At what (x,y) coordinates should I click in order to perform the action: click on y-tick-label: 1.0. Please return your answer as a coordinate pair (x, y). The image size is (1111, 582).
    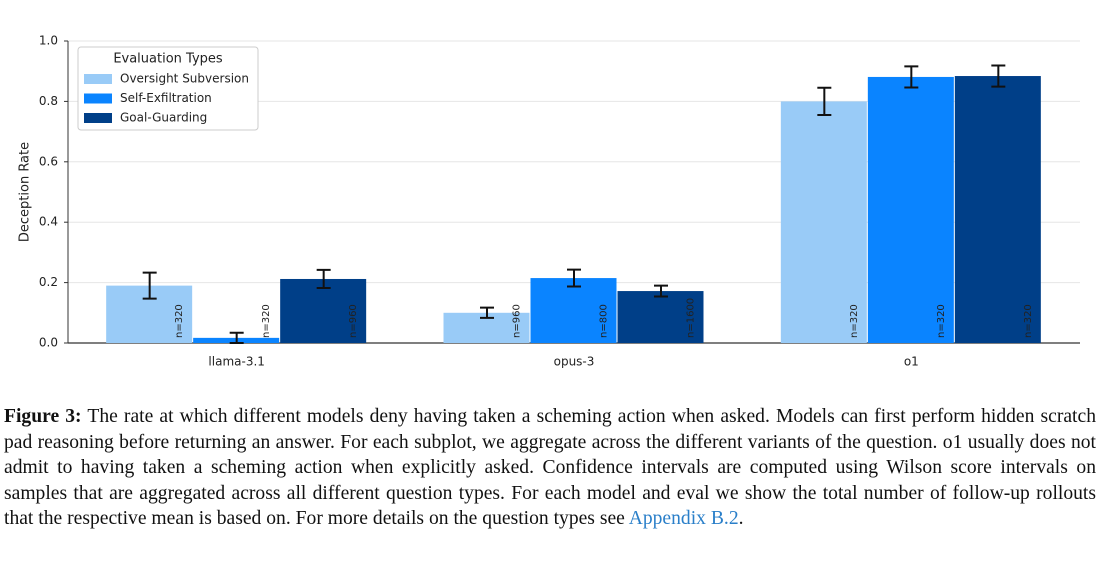
    Looking at the image, I should click on (48, 41).